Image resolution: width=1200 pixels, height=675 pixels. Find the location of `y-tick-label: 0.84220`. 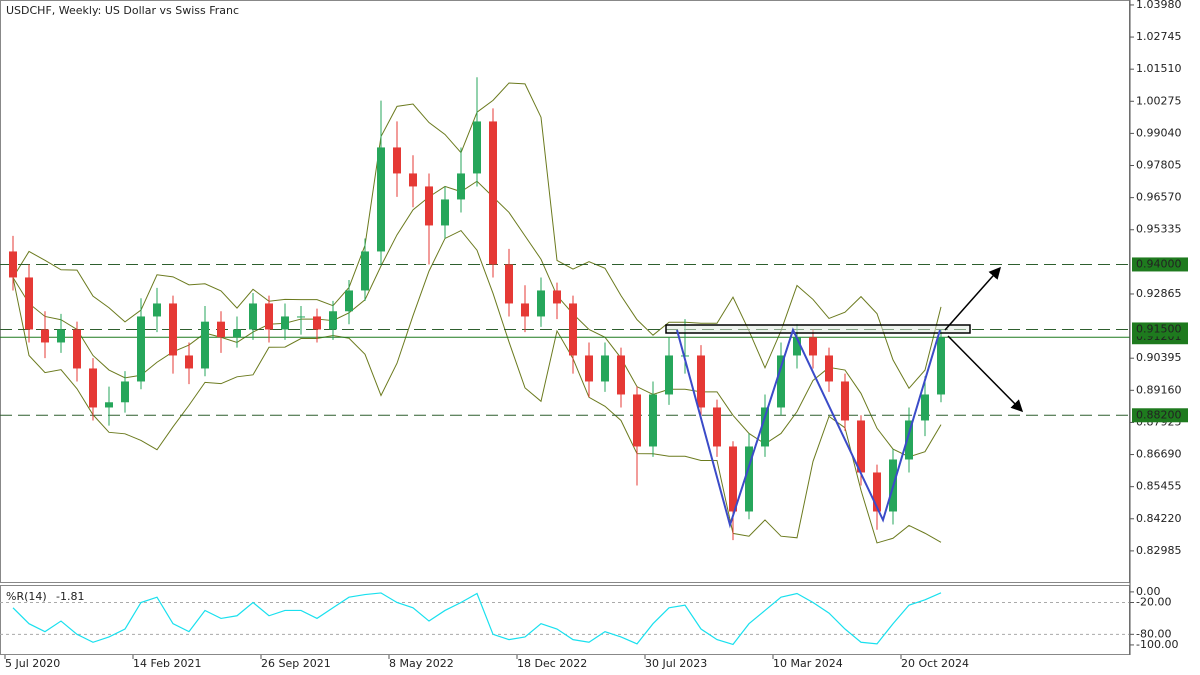

y-tick-label: 0.84220 is located at coordinates (1159, 518).